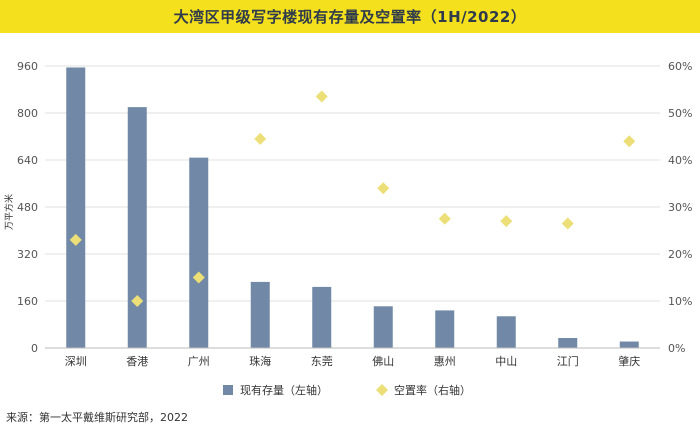  Describe the element at coordinates (198, 277) in the screenshot. I see `vacancy-point-广州` at that location.